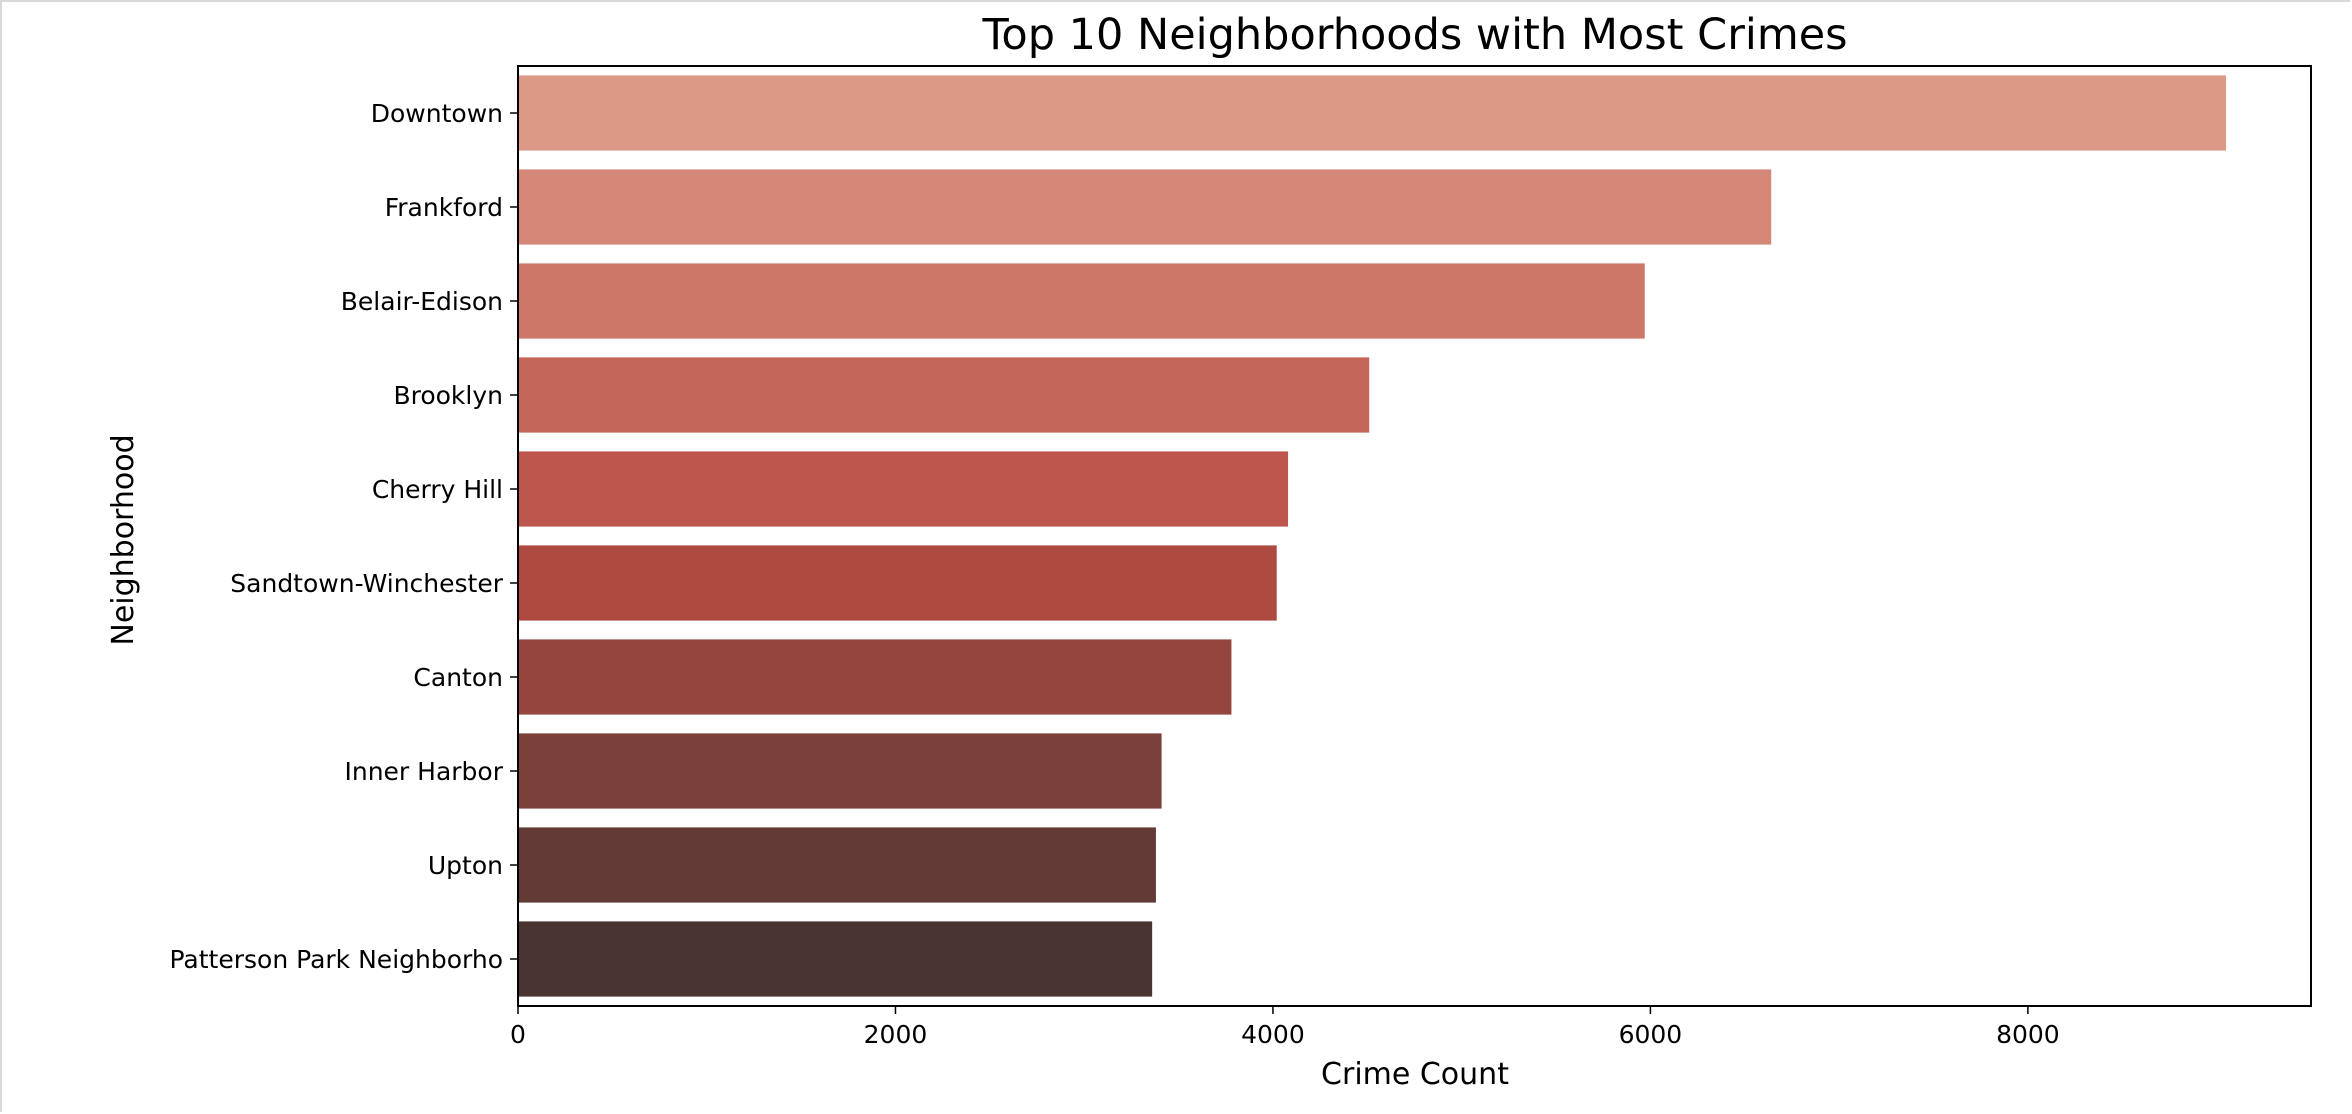 Image resolution: width=2352 pixels, height=1114 pixels. Describe the element at coordinates (1651, 1034) in the screenshot. I see `x-tick-label: 6000` at that location.